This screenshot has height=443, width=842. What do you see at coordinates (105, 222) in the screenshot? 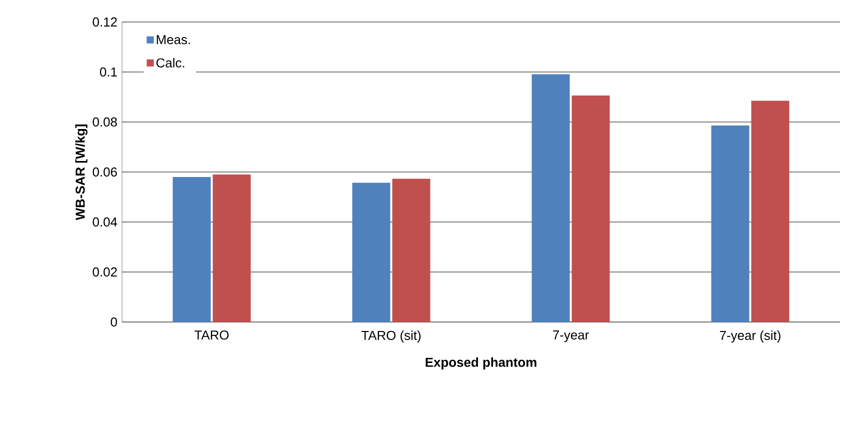
I see `y-tick-label: 0.04` at bounding box center [105, 222].